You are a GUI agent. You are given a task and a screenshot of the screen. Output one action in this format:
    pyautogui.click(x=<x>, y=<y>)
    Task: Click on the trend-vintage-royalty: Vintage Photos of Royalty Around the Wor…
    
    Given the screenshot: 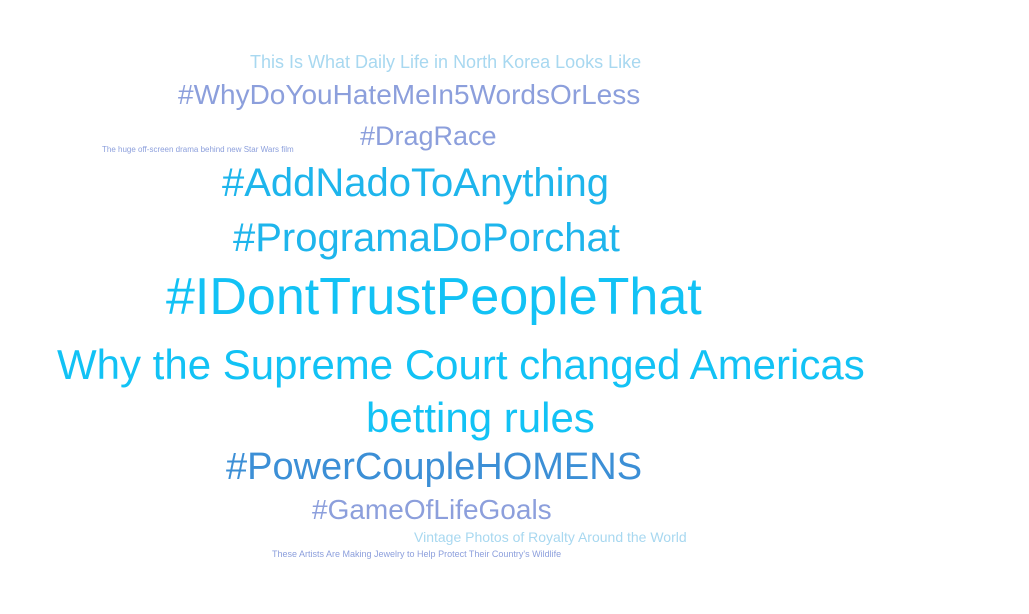 What is the action you would take?
    pyautogui.click(x=550, y=537)
    